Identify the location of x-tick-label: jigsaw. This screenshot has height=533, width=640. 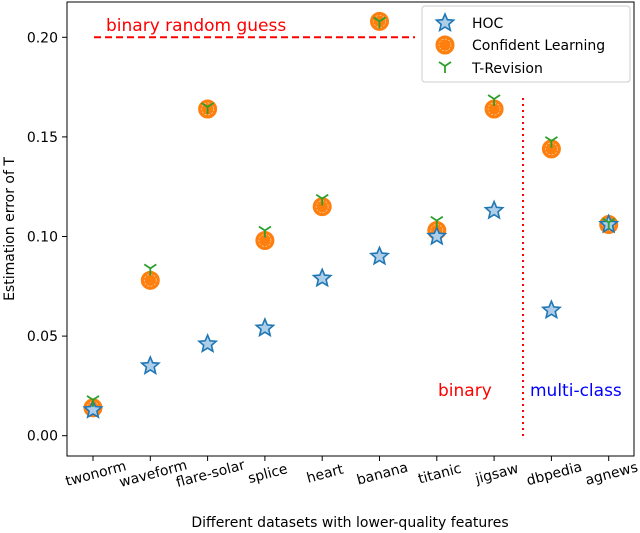
(497, 474).